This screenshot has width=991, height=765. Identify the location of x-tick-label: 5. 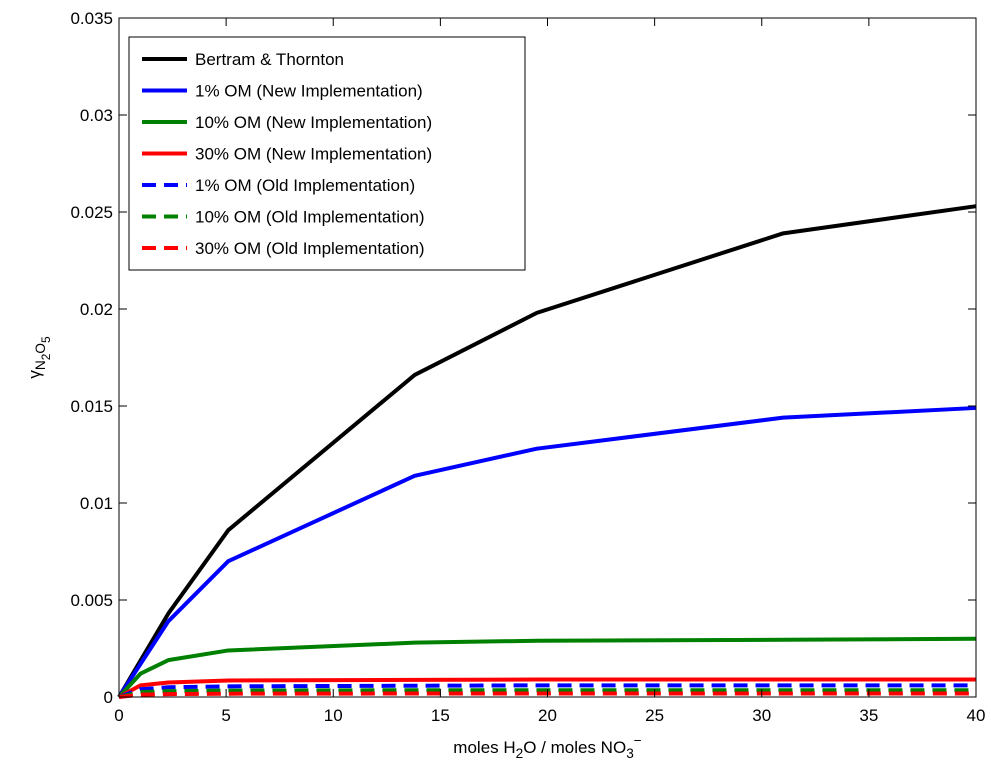
(225, 715).